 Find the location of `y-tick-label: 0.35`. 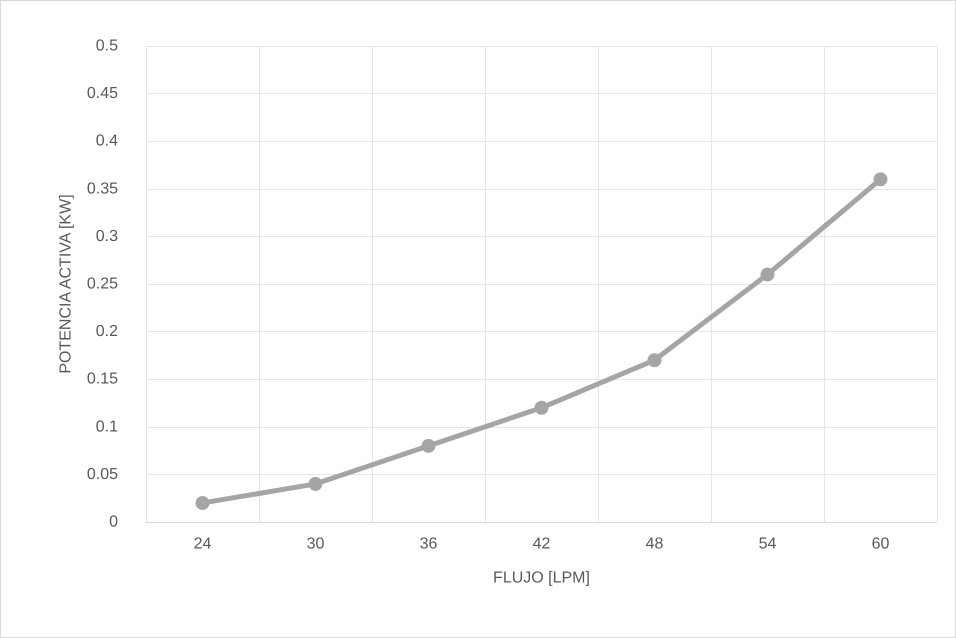

y-tick-label: 0.35 is located at coordinates (102, 189).